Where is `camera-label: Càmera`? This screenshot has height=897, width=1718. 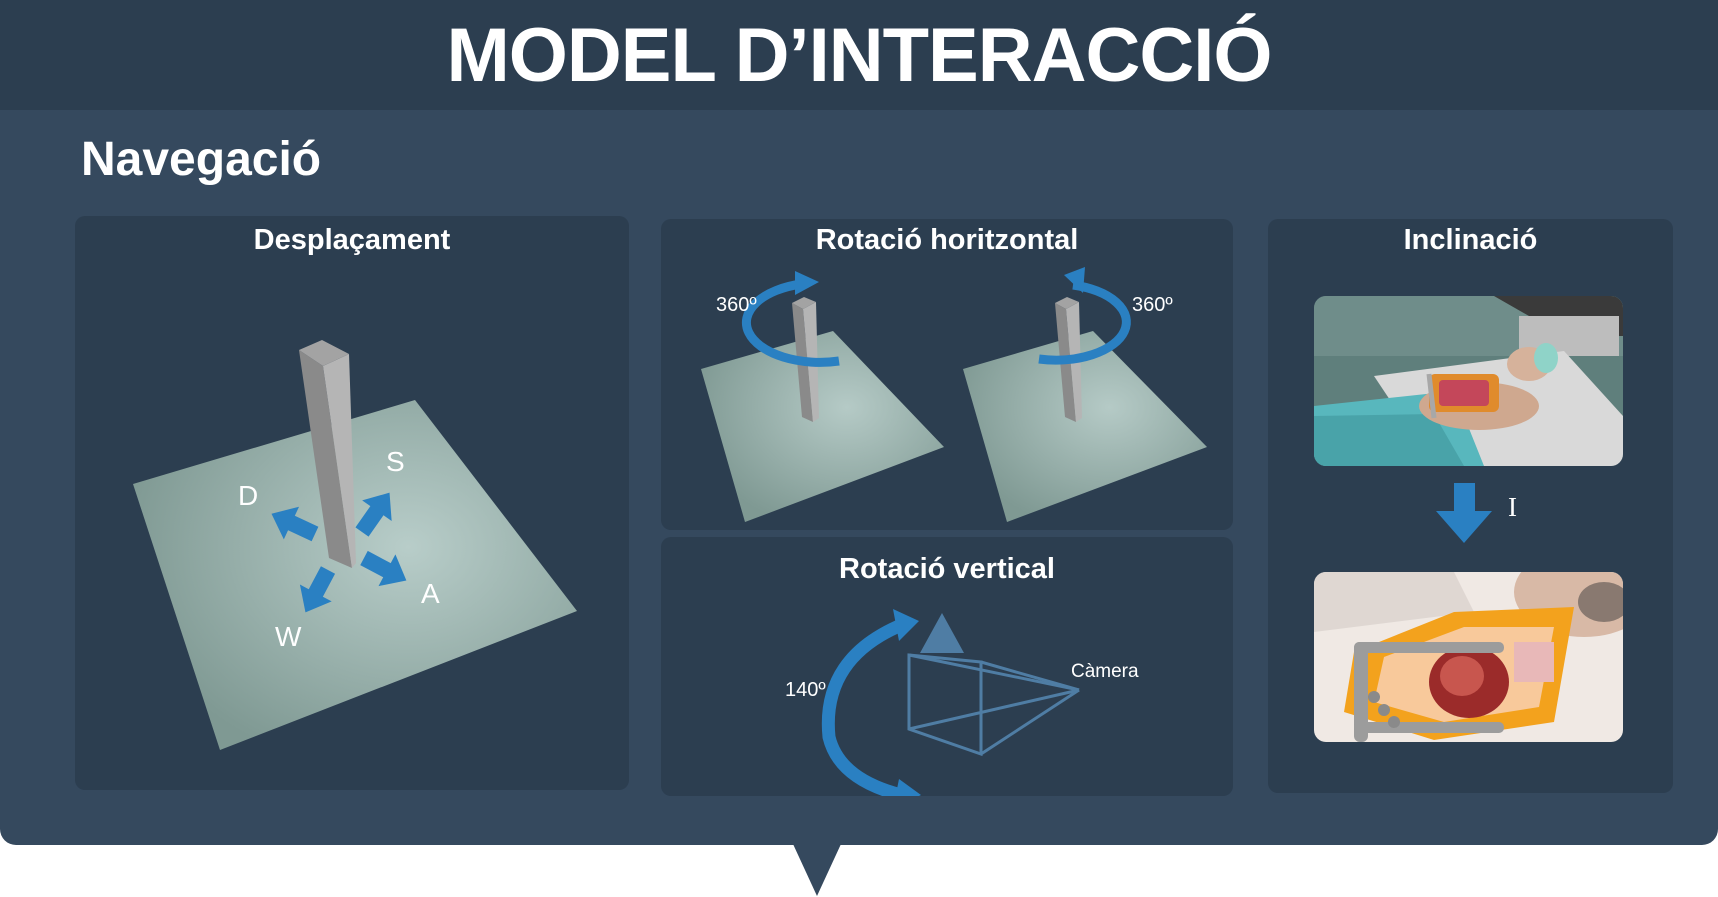 camera-label: Càmera is located at coordinates (1105, 671).